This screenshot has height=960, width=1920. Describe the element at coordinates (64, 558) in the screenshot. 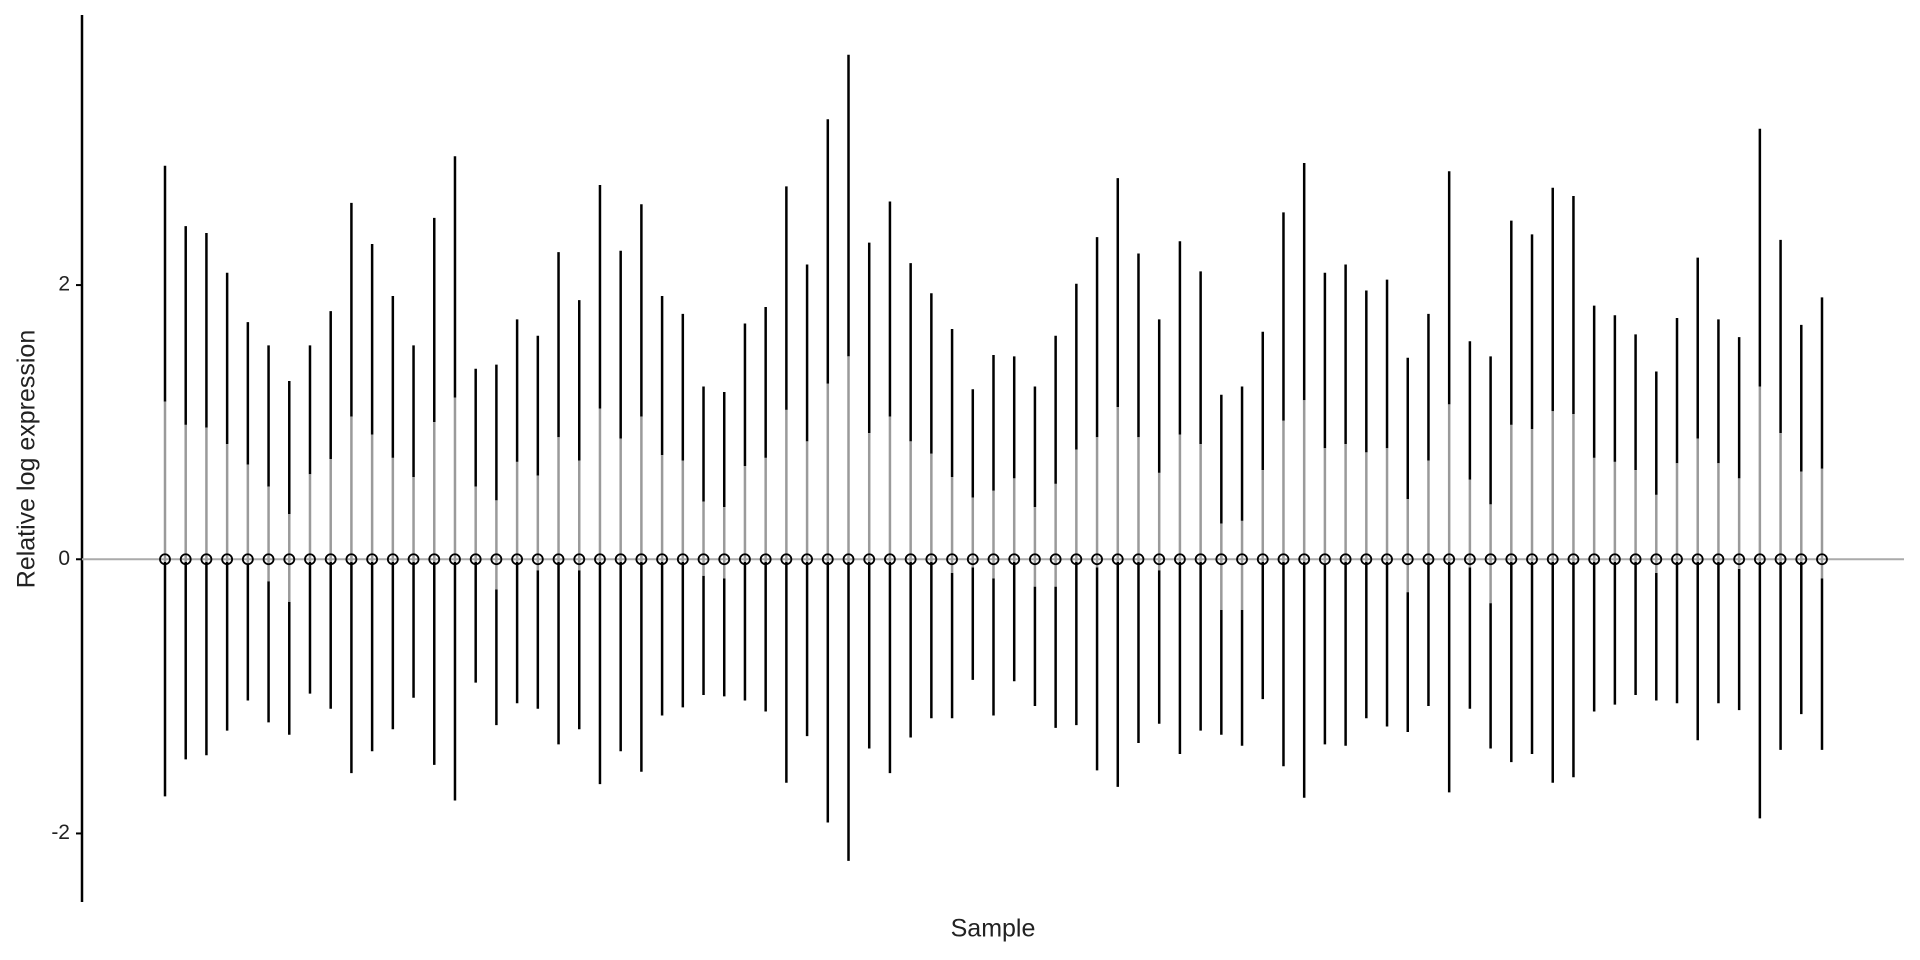

I see `y-tick-label: 0` at that location.